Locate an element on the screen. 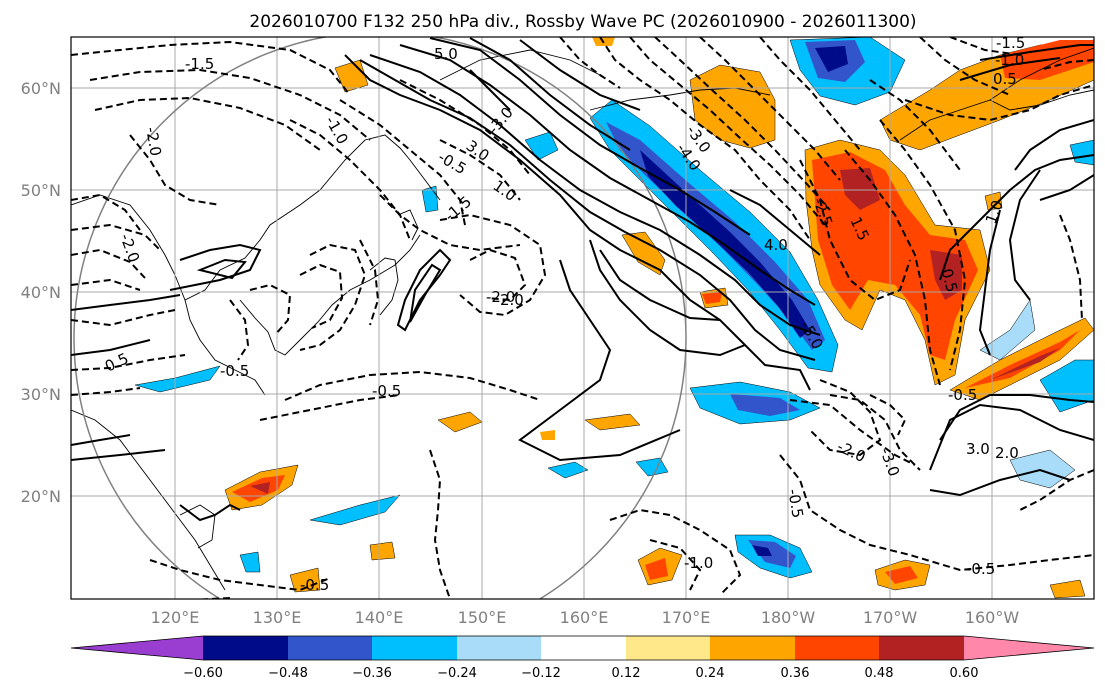 The height and width of the screenshot is (692, 1105). lon-label: 140°E is located at coordinates (379, 617).